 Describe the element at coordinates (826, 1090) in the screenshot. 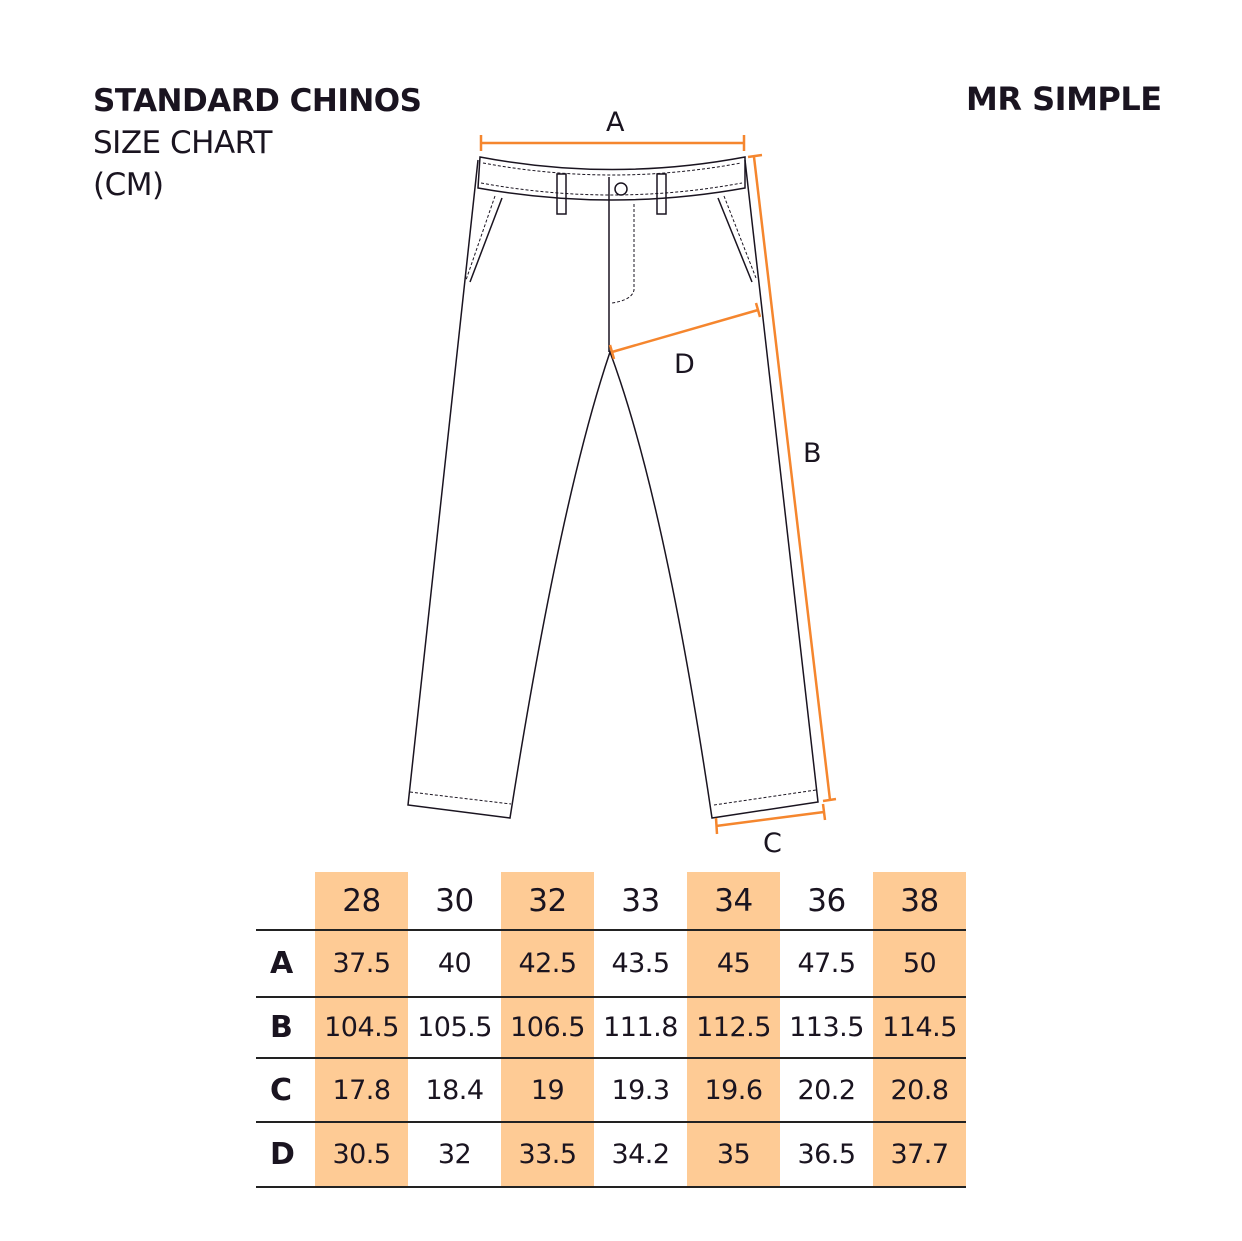

I see `table-cell: 20.2` at that location.